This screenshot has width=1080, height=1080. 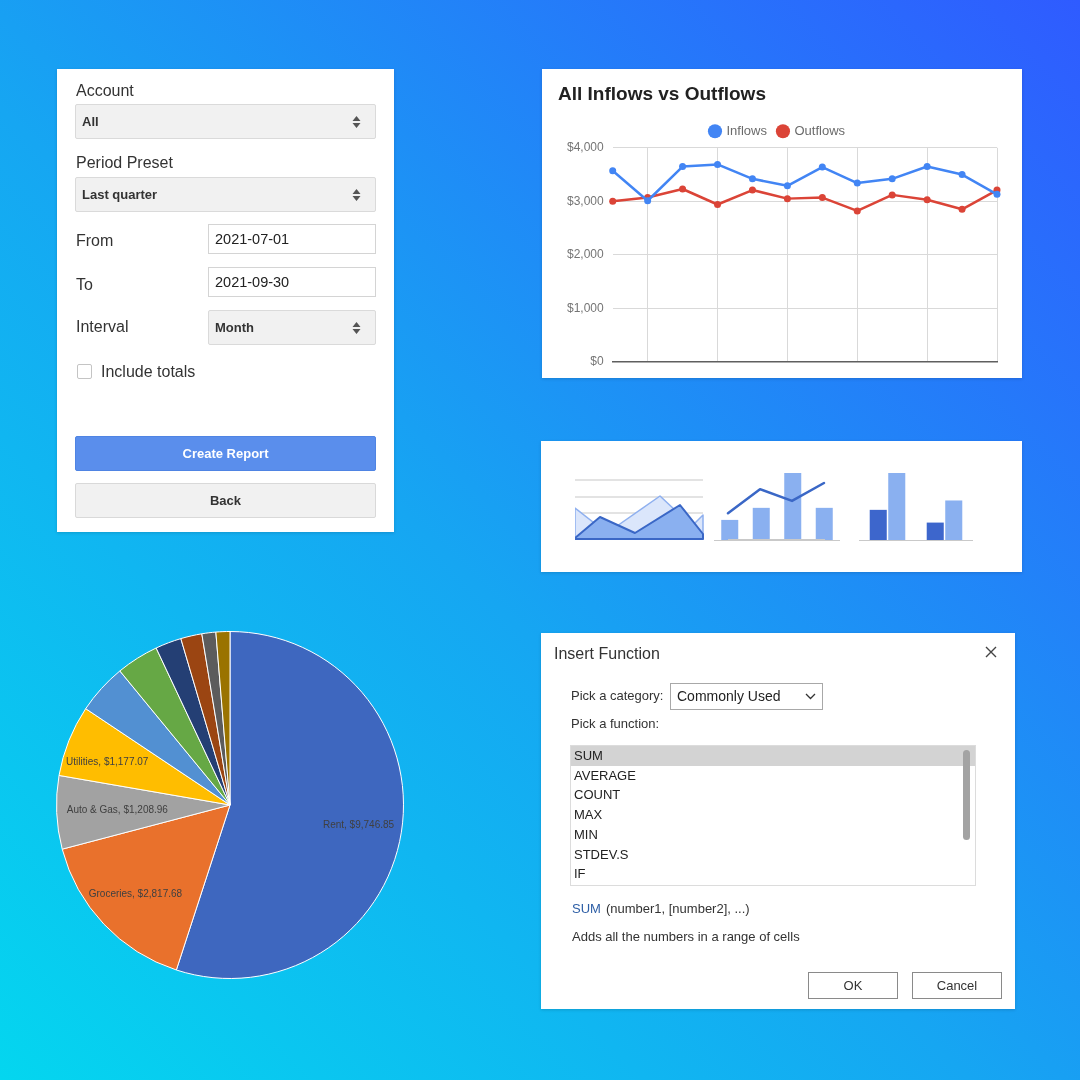 I want to click on text: Adds all the numbers in a range of cells, so click(x=686, y=937).